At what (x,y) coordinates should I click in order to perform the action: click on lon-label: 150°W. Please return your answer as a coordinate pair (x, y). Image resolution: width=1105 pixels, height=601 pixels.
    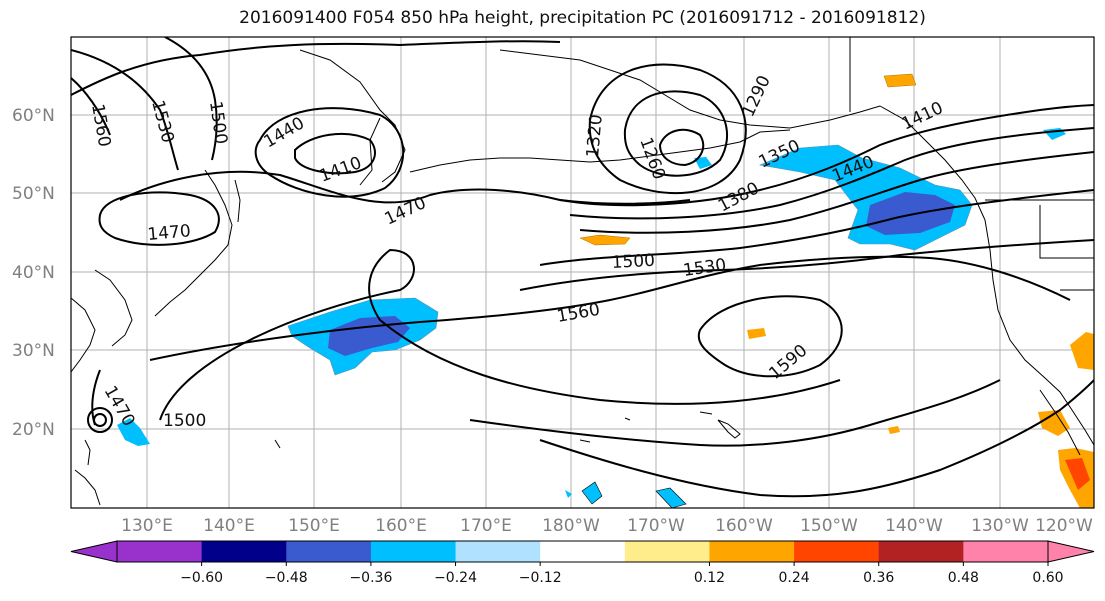
    Looking at the image, I should click on (829, 526).